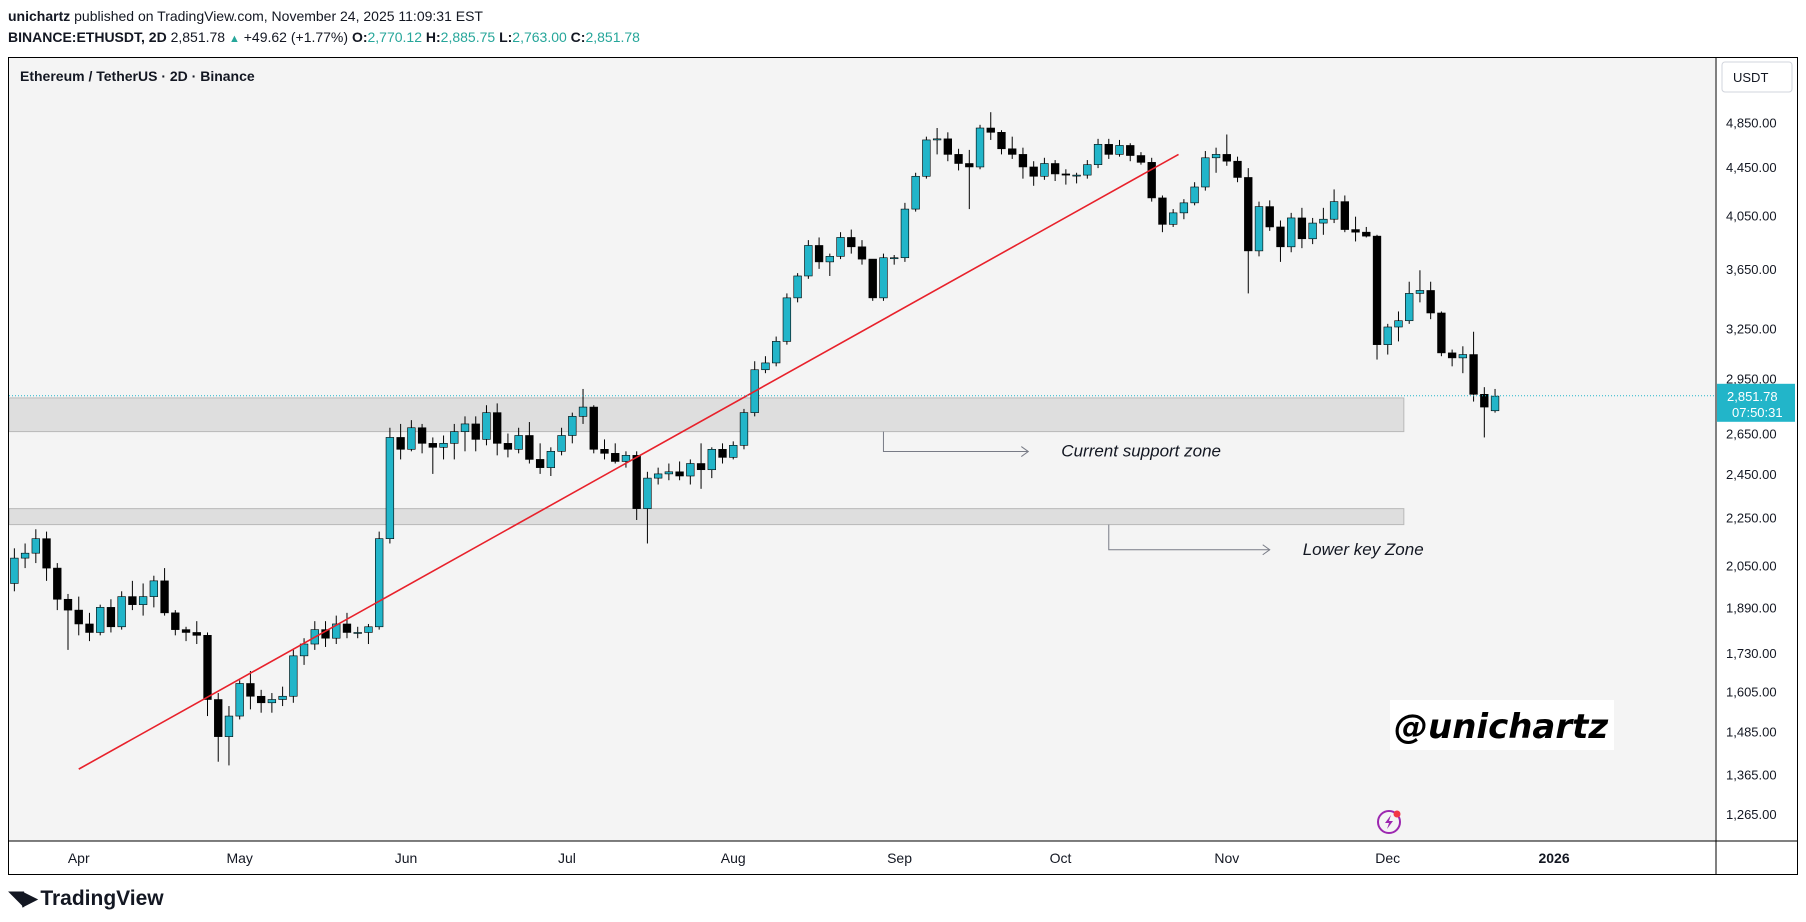  I want to click on watermark-label: @unichartz, so click(1502, 725).